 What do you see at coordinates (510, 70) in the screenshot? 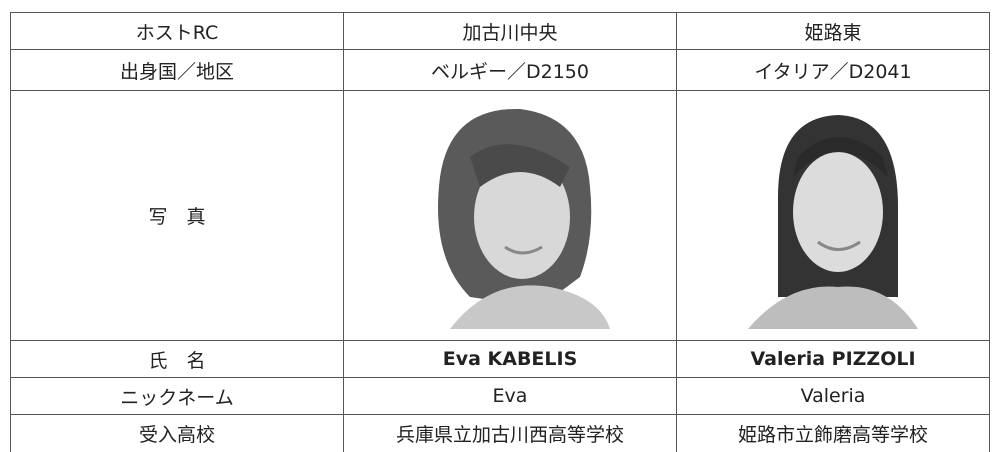
I see `cell: ベルギー／D2150` at bounding box center [510, 70].